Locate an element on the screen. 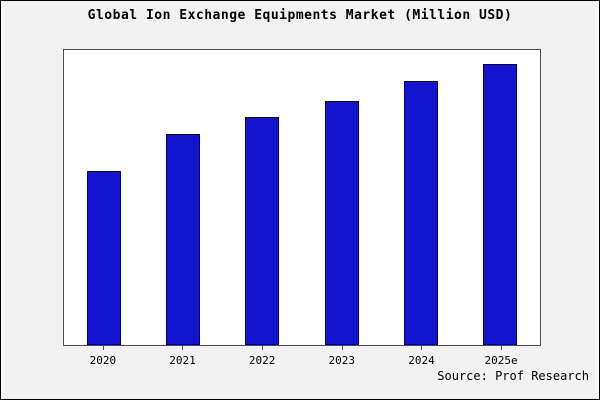  bar-2020 is located at coordinates (103, 257).